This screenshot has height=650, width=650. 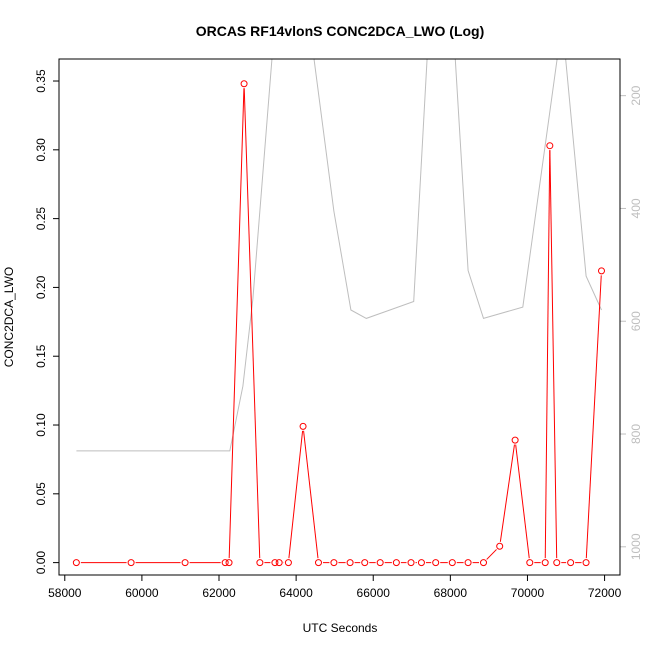 I want to click on y-tick-label: 0.05, so click(x=41, y=494).